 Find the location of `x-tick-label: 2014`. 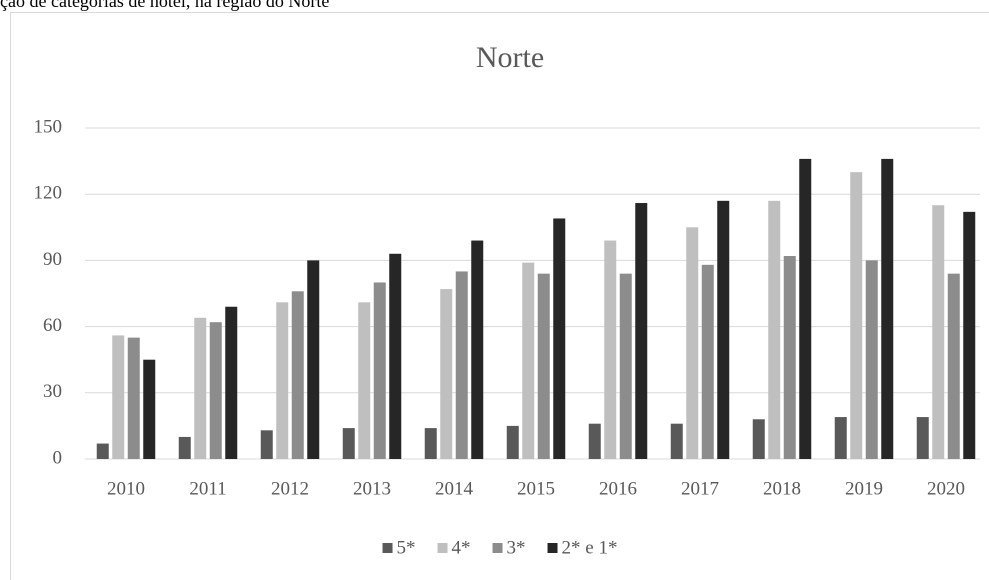

x-tick-label: 2014 is located at coordinates (454, 488).